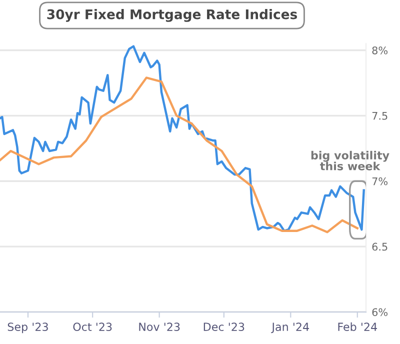 The image size is (400, 344). I want to click on y-tick-label: 7%, so click(380, 181).